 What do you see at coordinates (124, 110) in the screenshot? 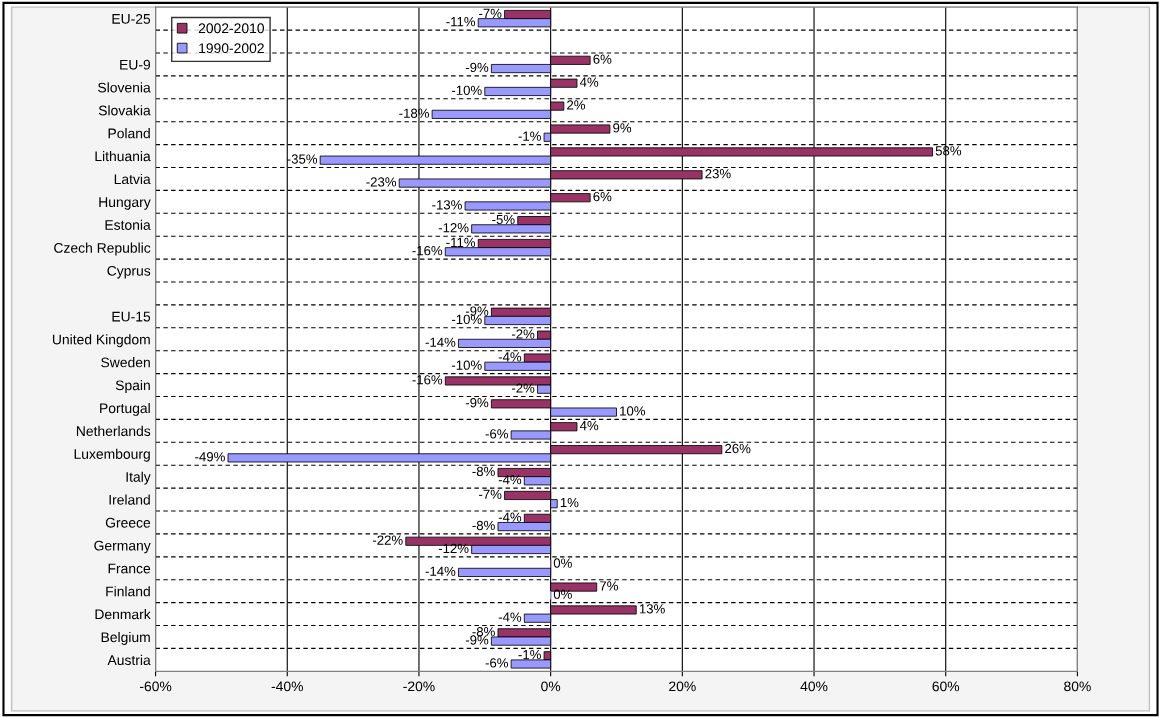
I see `y-tick-label: Slovakia` at bounding box center [124, 110].